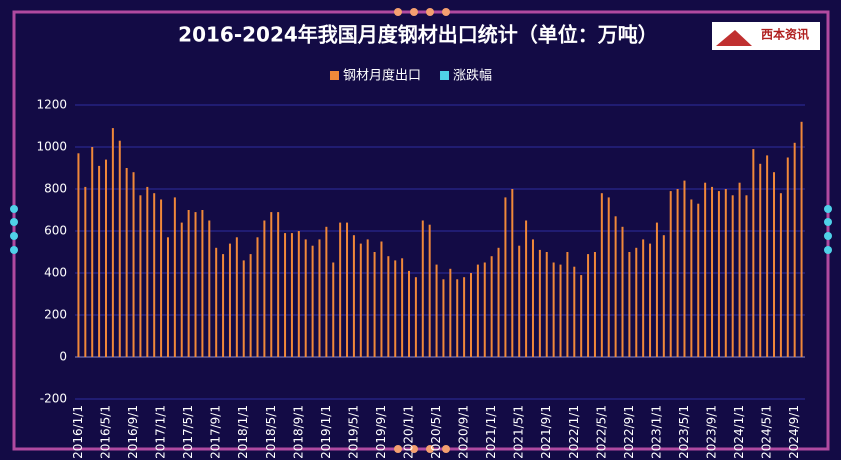 The height and width of the screenshot is (460, 841). What do you see at coordinates (216, 432) in the screenshot?
I see `x-tick-label: 2017/9/1` at bounding box center [216, 432].